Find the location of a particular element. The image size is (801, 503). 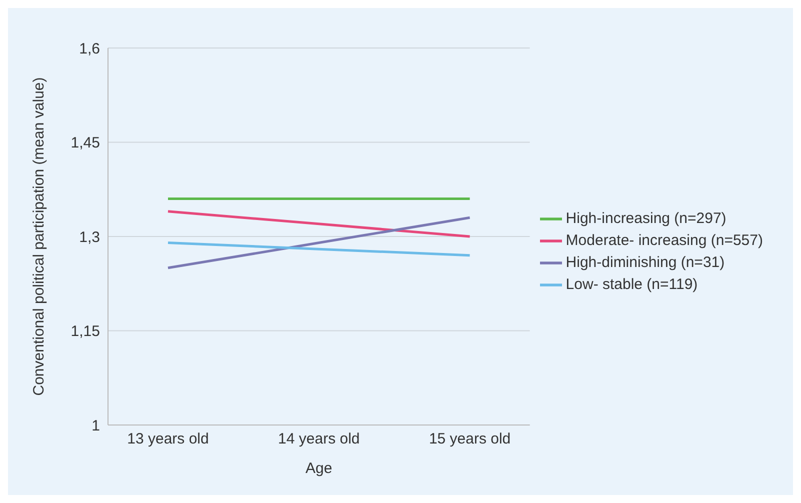

x-tick-label: 14 years old is located at coordinates (319, 439).